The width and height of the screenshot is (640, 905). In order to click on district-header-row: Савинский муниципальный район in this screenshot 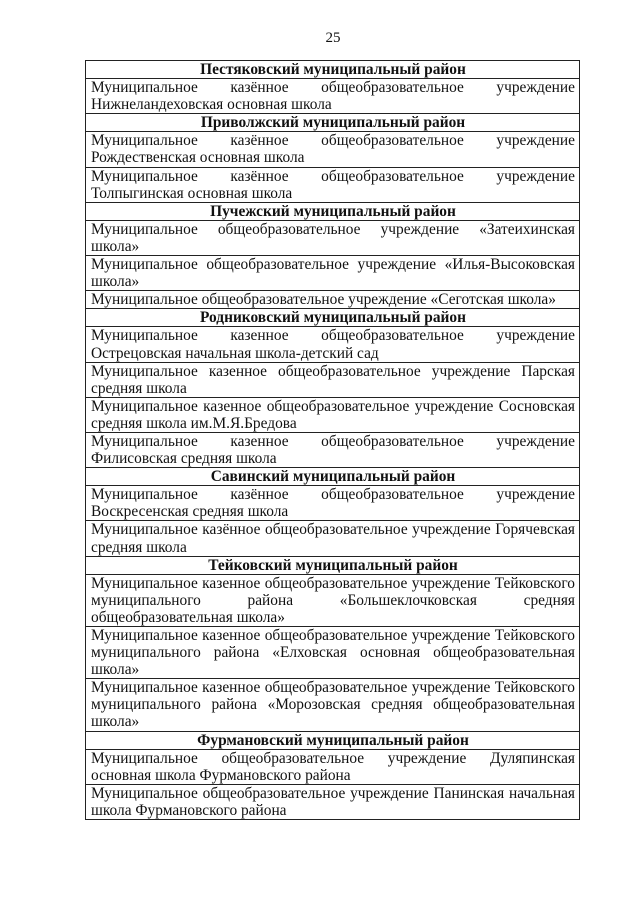, I will do `click(332, 477)`.